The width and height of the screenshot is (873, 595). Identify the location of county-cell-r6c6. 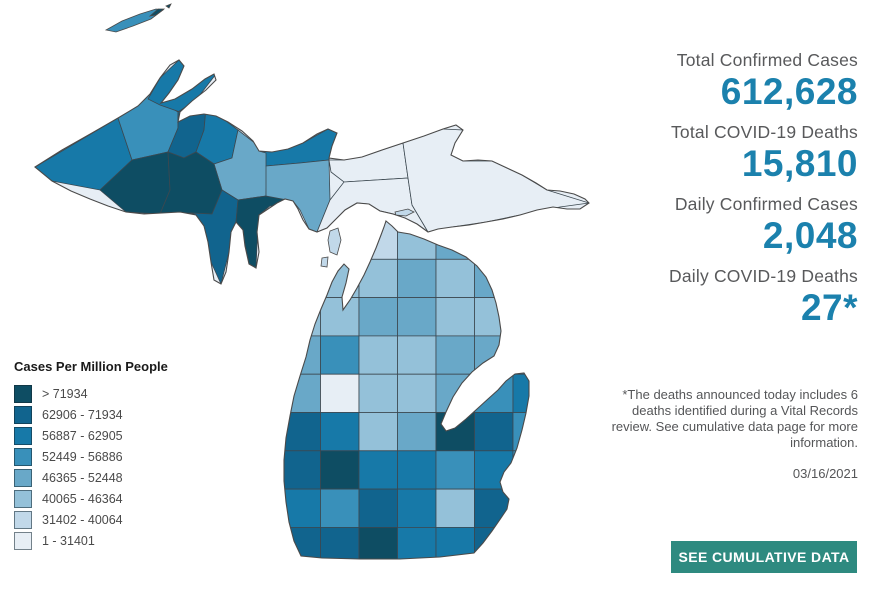
(532, 470).